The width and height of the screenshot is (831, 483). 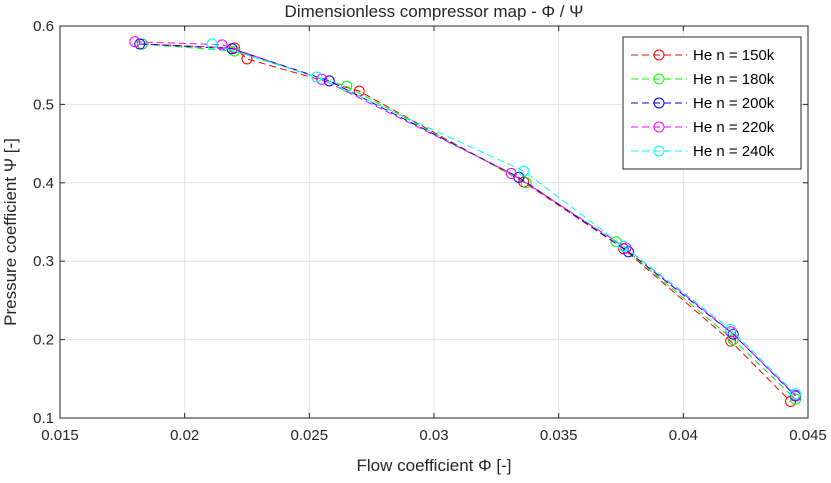 I want to click on legend-label-2: He n = 180k, so click(x=734, y=79).